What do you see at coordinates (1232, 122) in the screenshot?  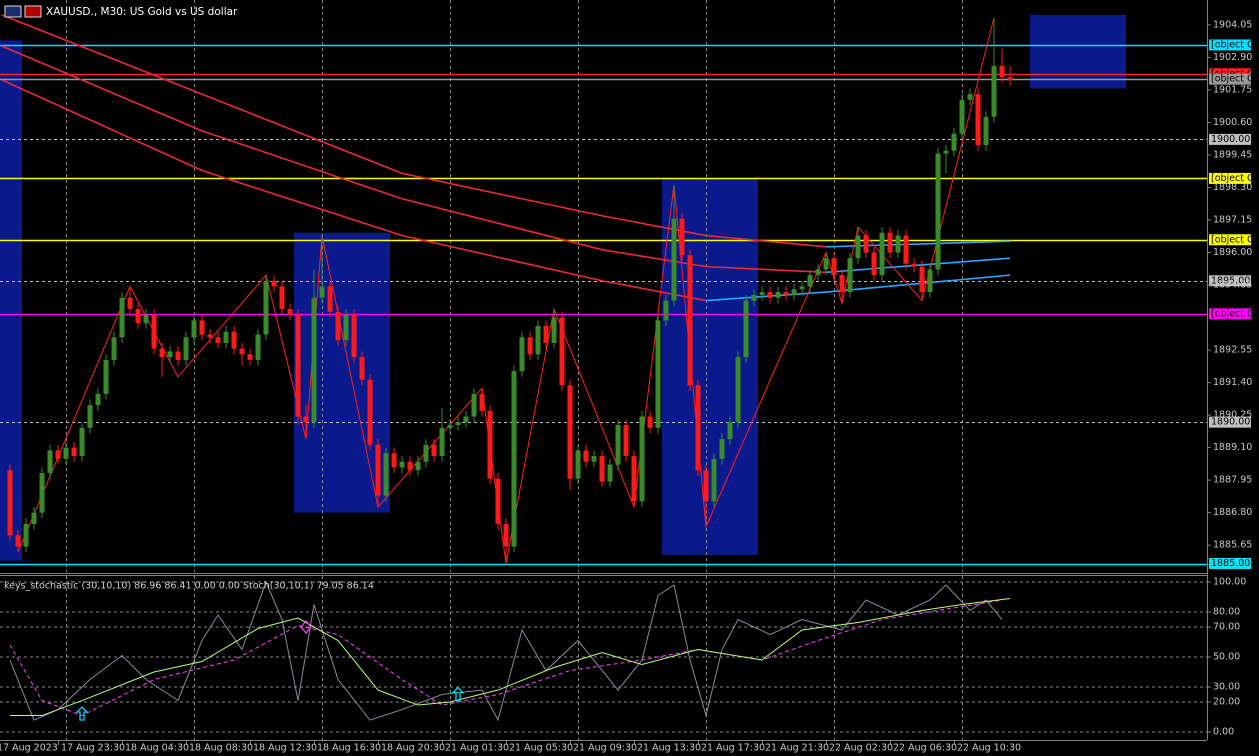 I see `y-tick-label: 1900.60` at bounding box center [1232, 122].